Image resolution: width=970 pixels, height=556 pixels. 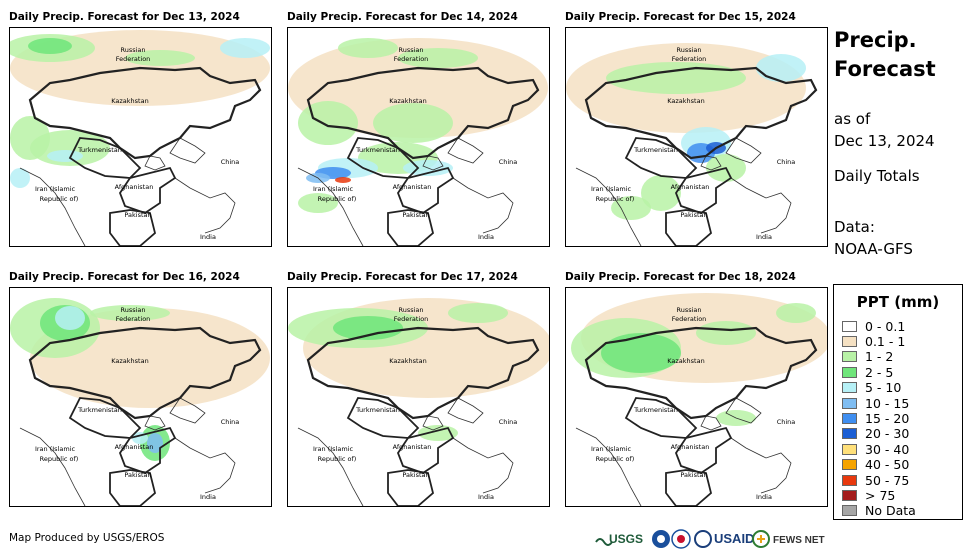 What do you see at coordinates (887, 403) in the screenshot?
I see `legend-label: 10 - 15` at bounding box center [887, 403].